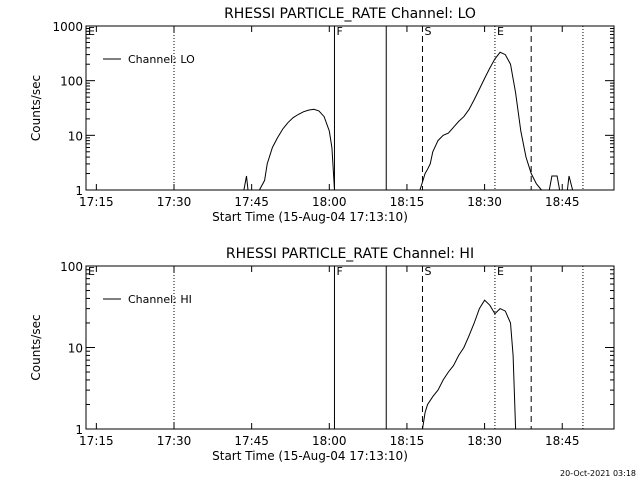 This screenshot has height=480, width=640. Describe the element at coordinates (161, 59) in the screenshot. I see `legend-label: Channel: LO` at that location.